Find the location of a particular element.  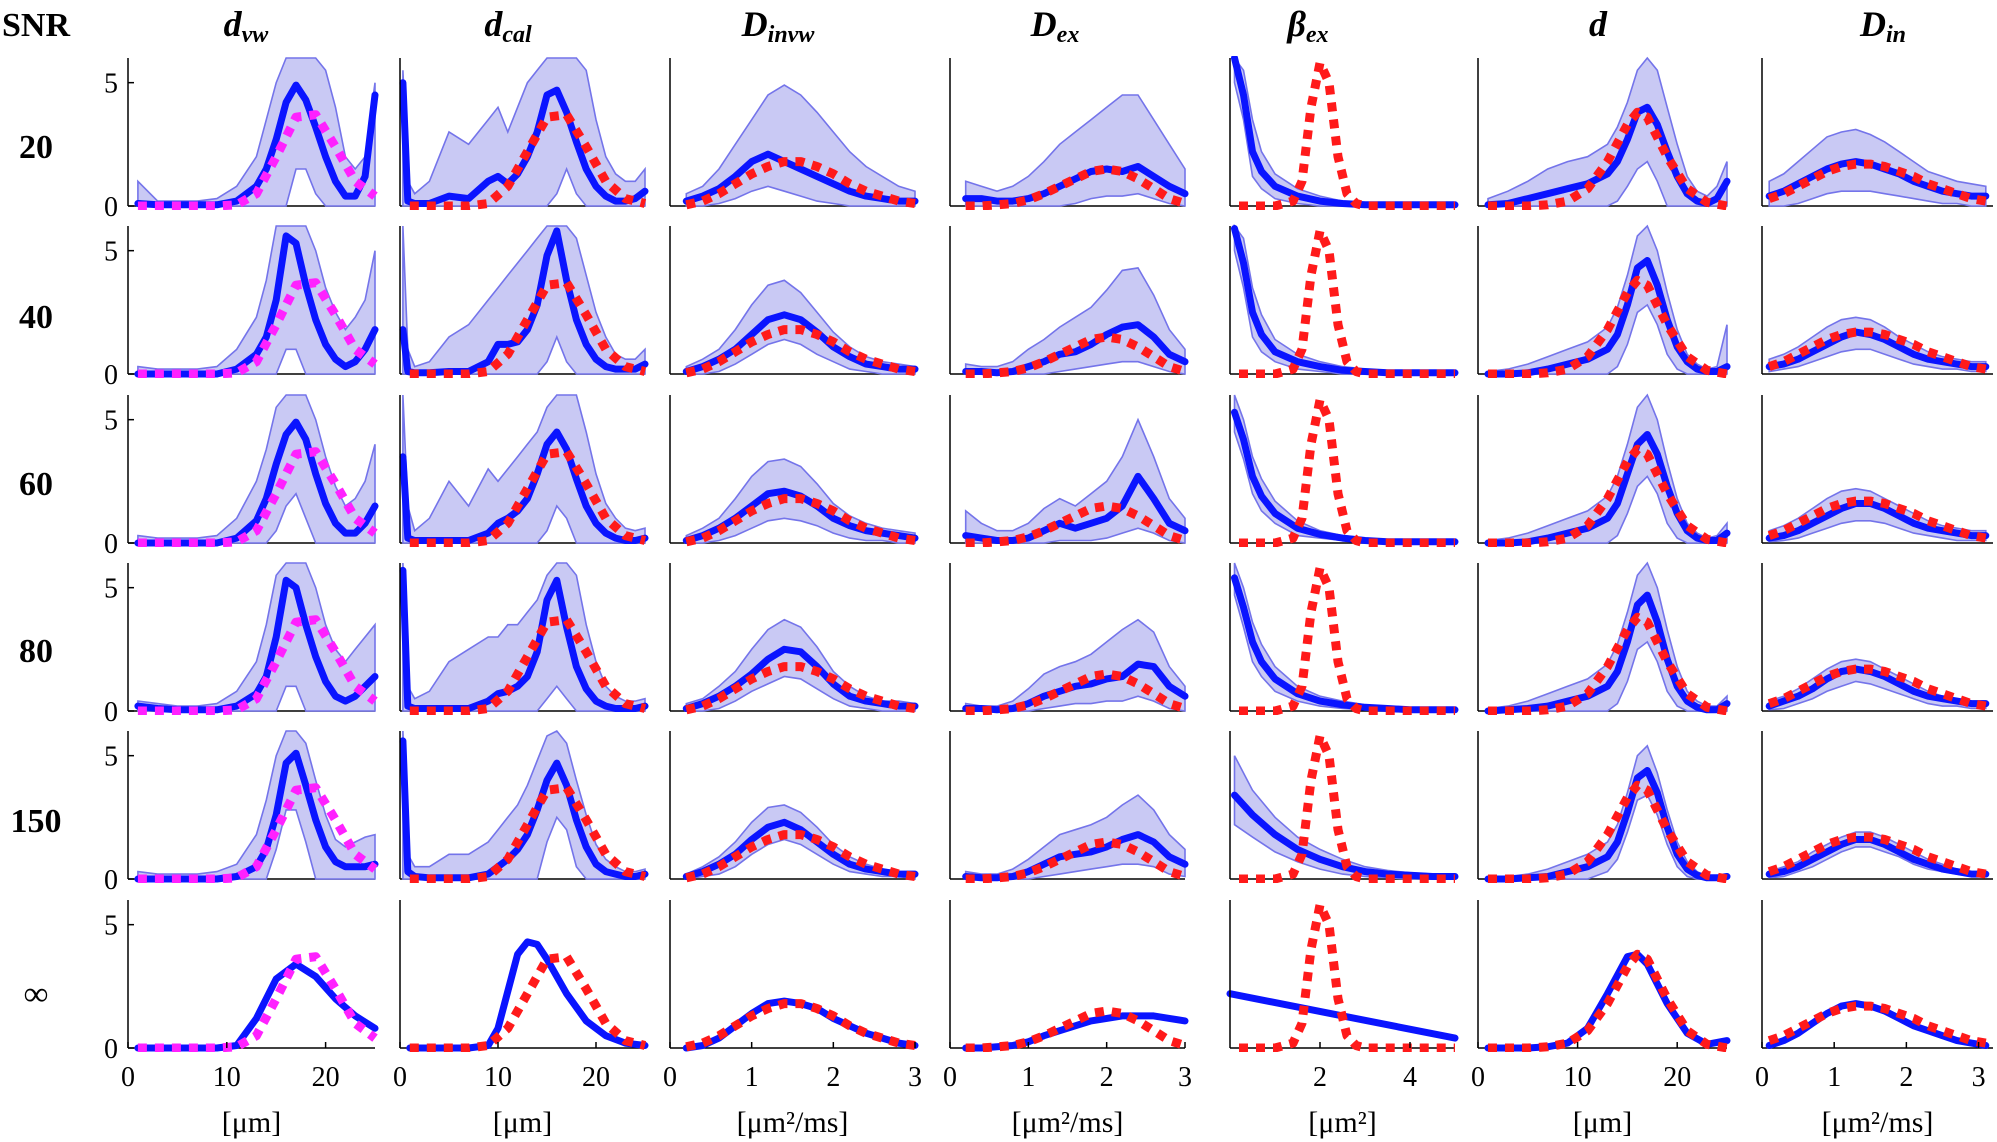

x-tick-label: 2 is located at coordinates (1320, 1077).